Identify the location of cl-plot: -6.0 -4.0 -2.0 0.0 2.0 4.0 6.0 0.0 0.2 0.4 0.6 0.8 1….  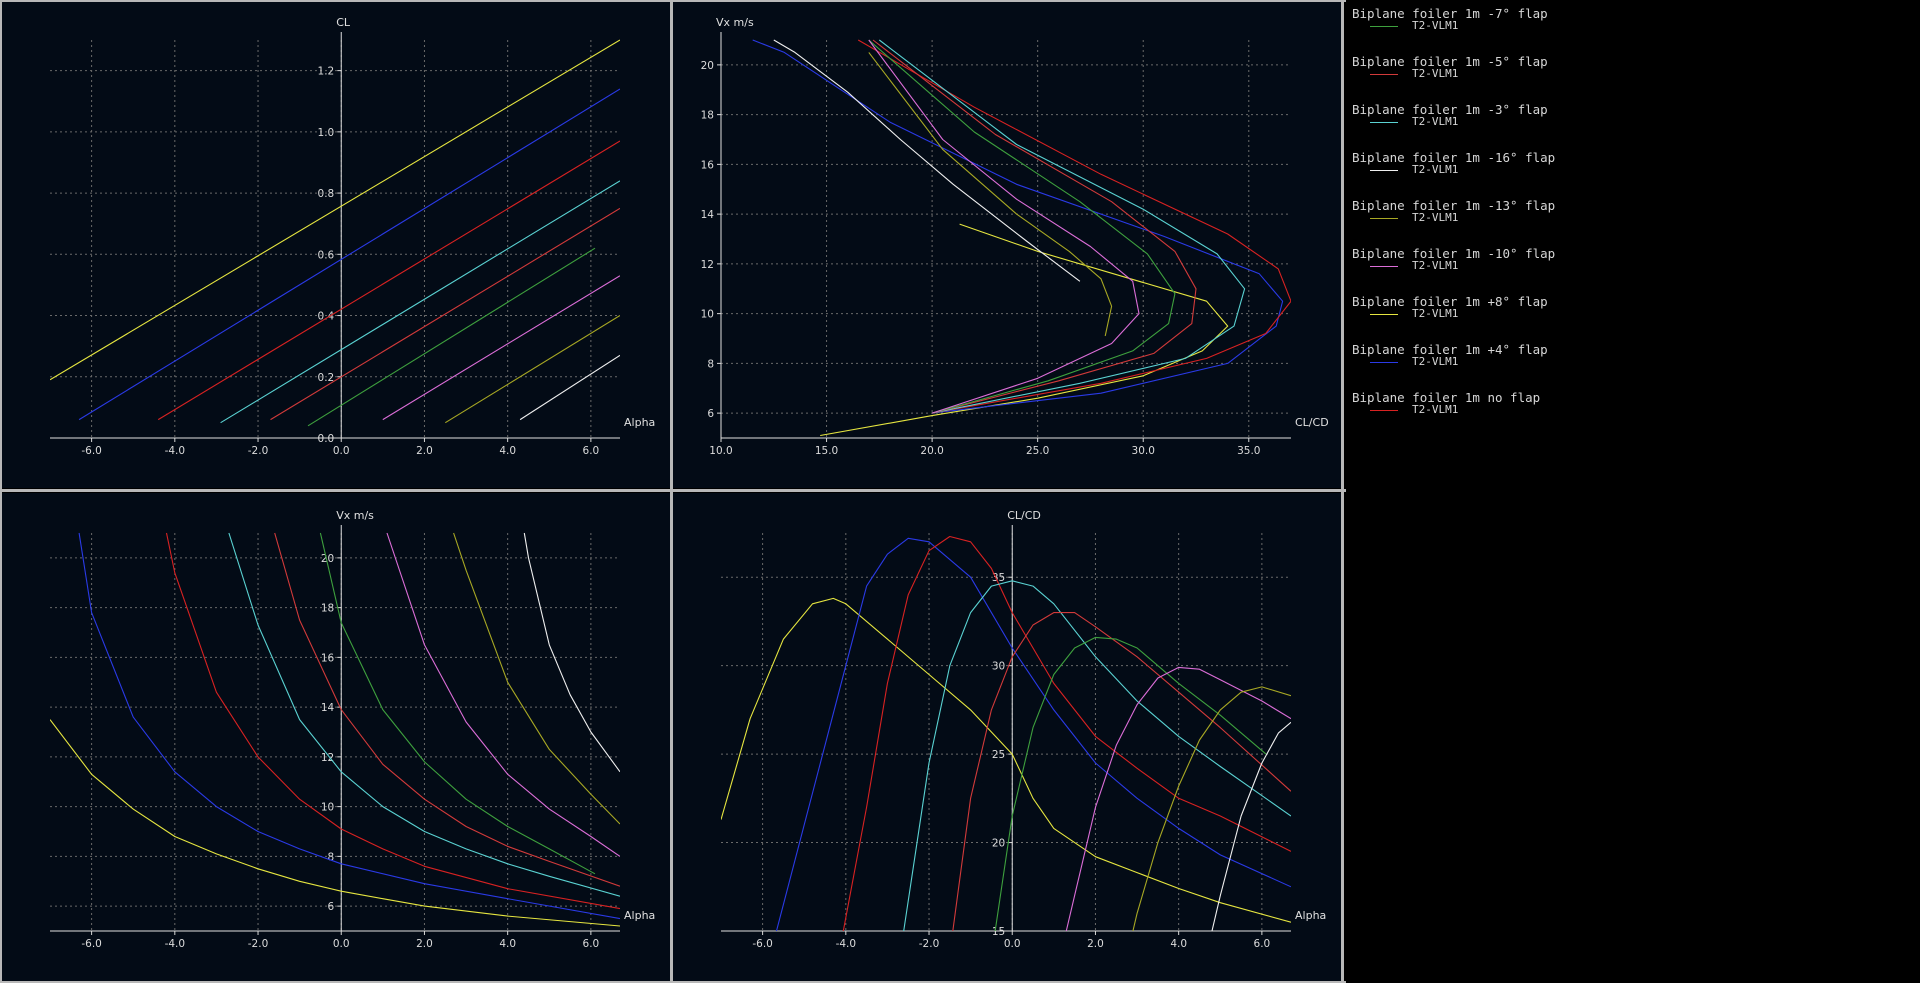
(352, 236).